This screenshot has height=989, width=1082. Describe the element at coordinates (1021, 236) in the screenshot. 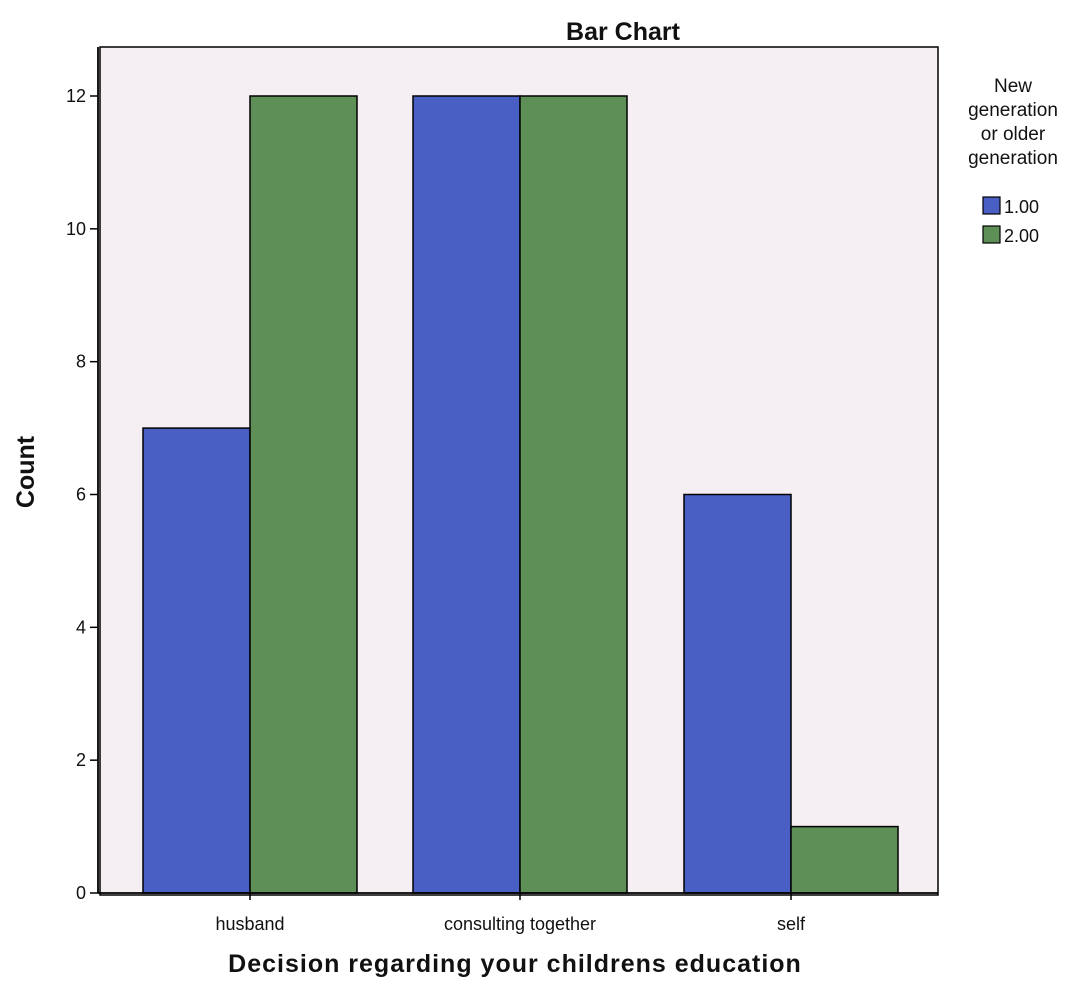

I see `legend-label-series-2: 2.00` at that location.